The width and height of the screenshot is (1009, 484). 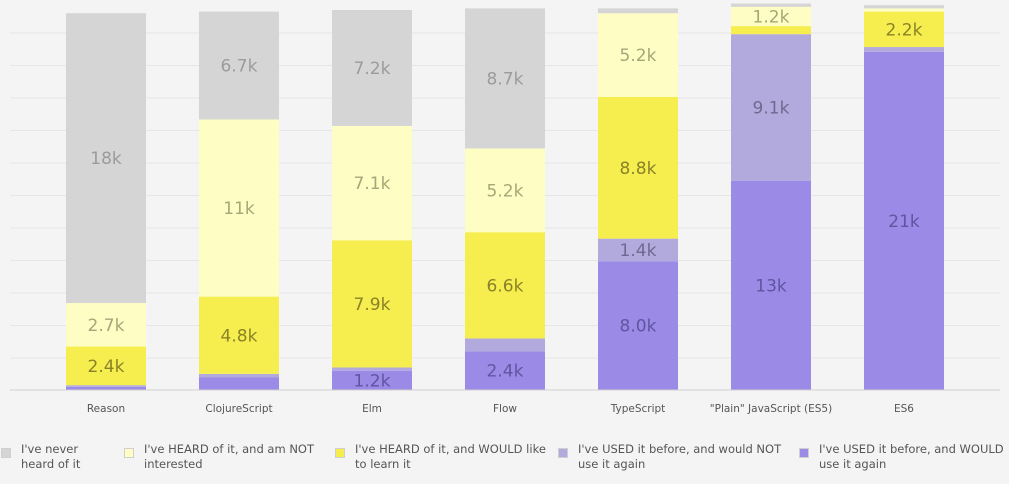 I want to click on legend-label-line1: I've USED it before, and WOULD, so click(x=911, y=449).